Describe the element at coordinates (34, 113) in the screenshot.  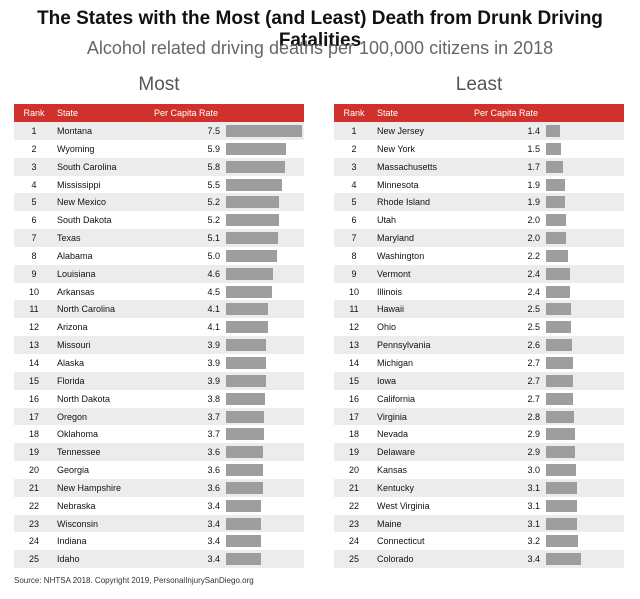
I see `rank-column-header: Rank` at that location.